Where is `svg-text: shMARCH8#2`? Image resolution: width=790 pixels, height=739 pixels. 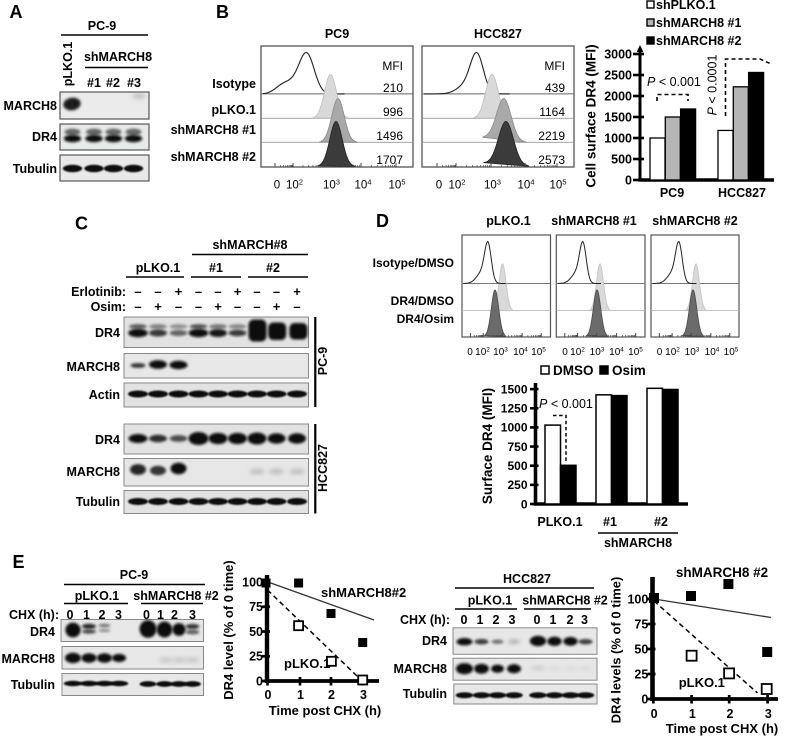
svg-text: shMARCH8#2 is located at coordinates (363, 592).